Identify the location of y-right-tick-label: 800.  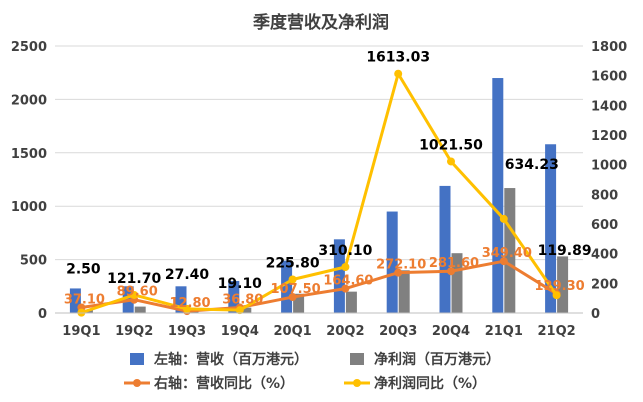
(604, 195).